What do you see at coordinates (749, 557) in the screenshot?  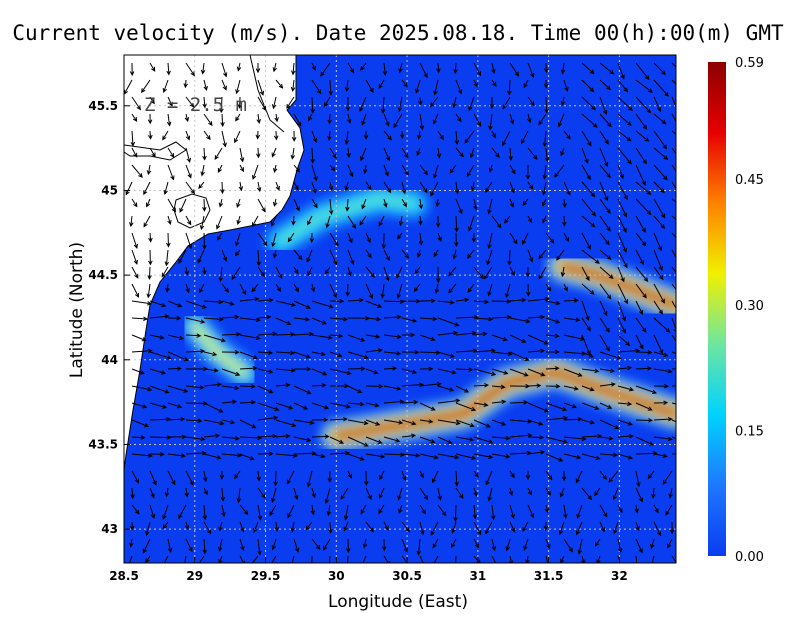 I see `colorbar-tick-label: 0.00` at bounding box center [749, 557].